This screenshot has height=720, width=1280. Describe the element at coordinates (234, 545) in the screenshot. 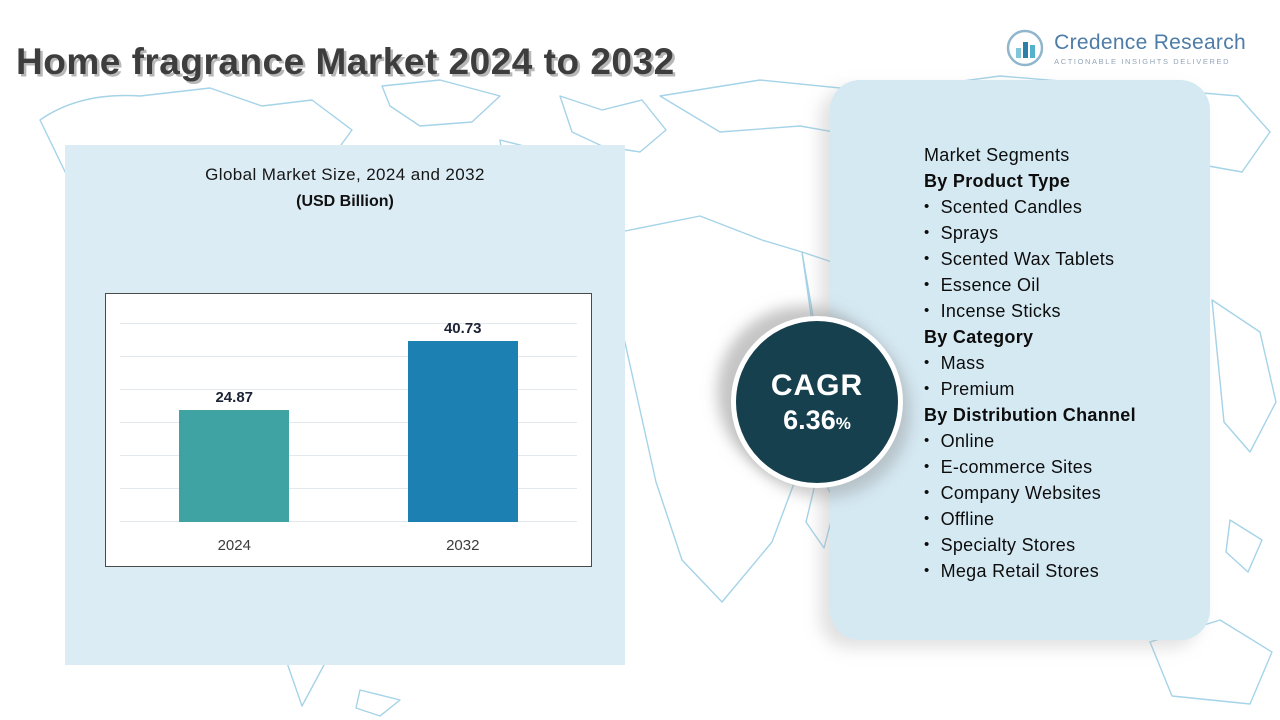

I see `x-axis-label: 2024` at that location.